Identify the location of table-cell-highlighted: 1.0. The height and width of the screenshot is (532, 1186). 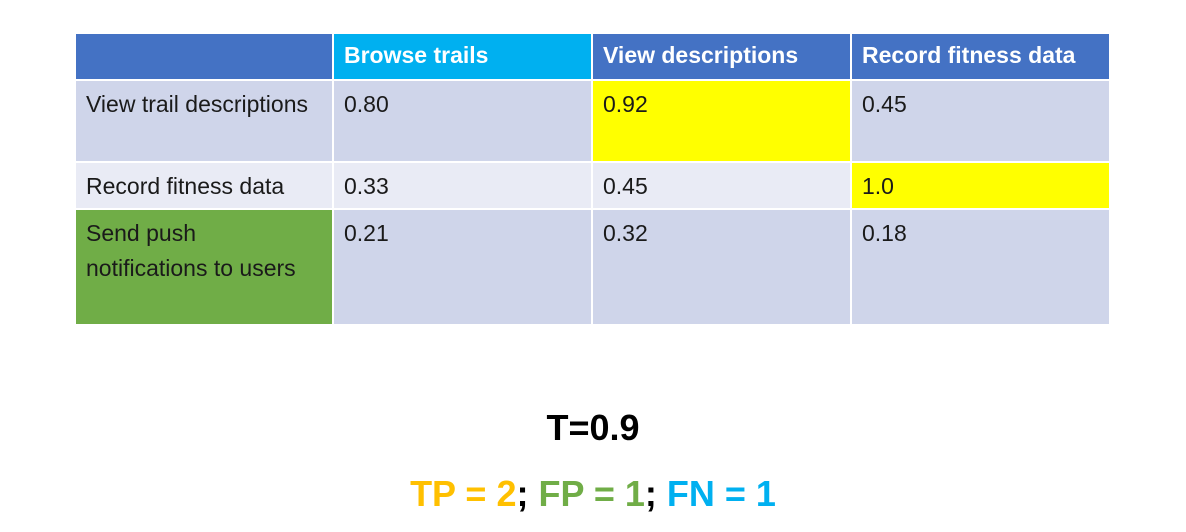
(980, 185).